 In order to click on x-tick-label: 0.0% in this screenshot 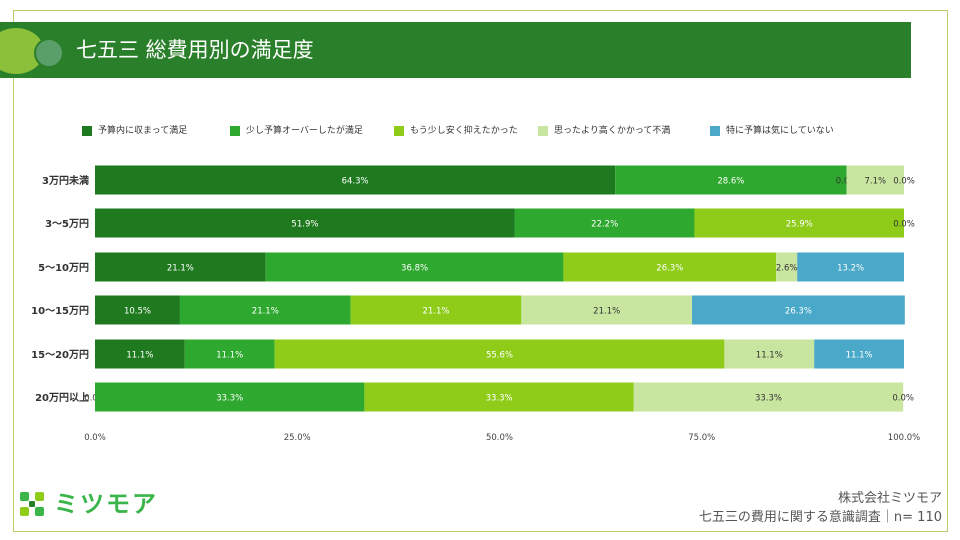, I will do `click(95, 438)`.